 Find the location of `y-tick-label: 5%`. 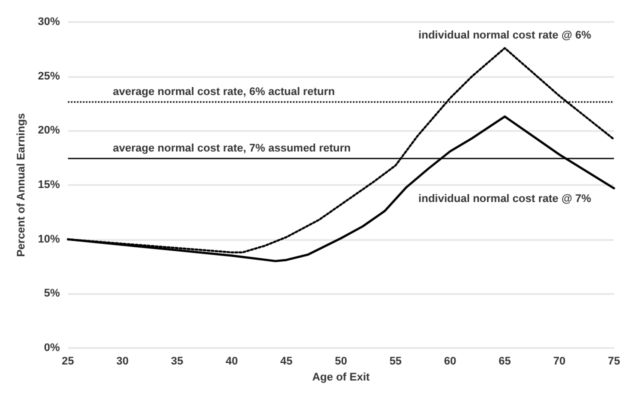

y-tick-label: 5% is located at coordinates (52, 294).